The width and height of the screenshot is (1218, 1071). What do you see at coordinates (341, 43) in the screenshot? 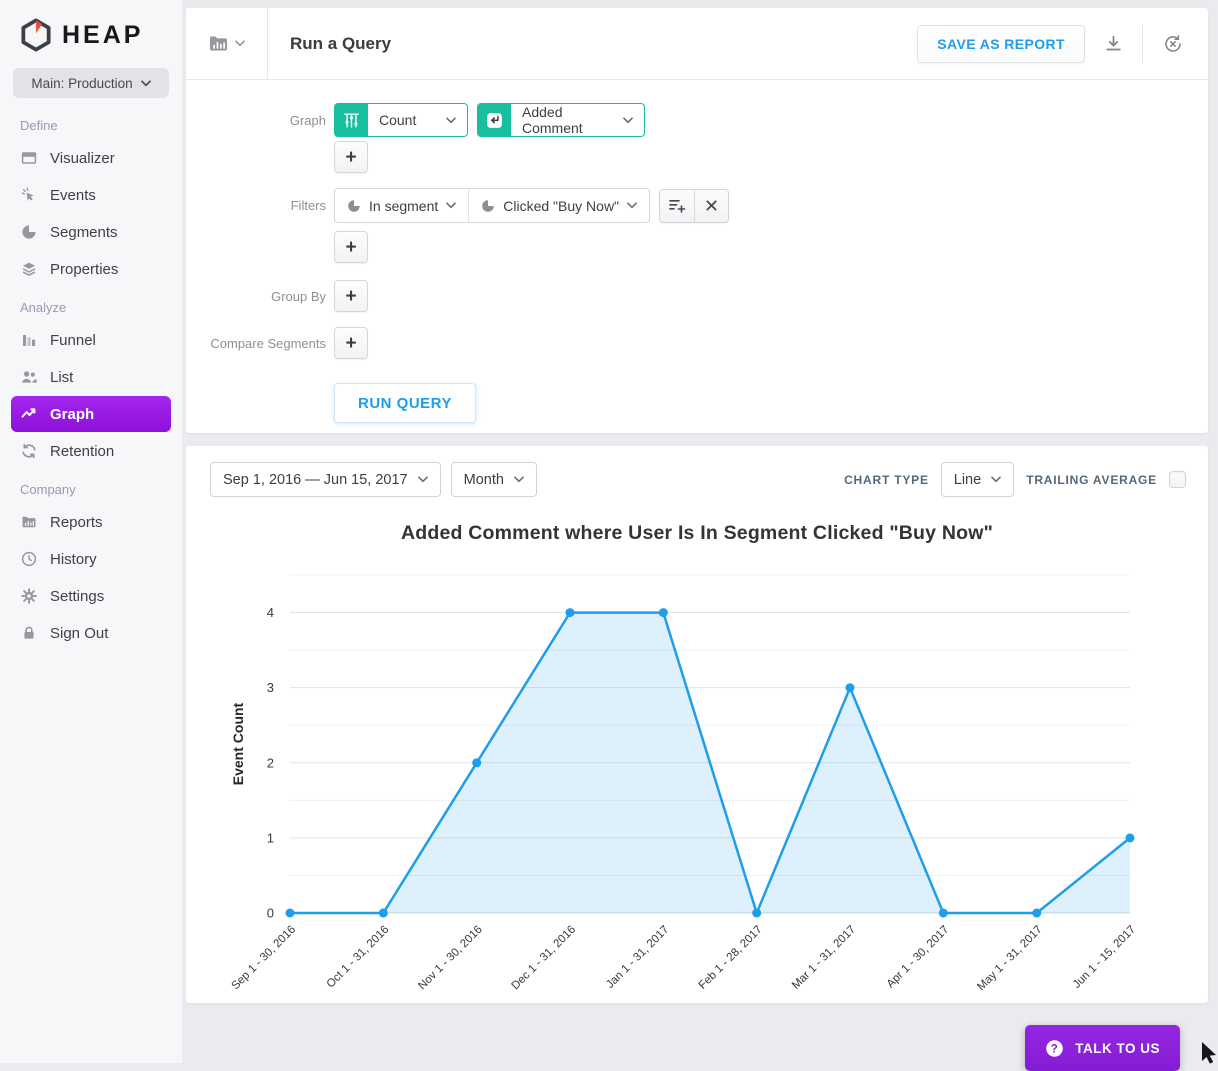
I see `page-title: Run a Query` at bounding box center [341, 43].